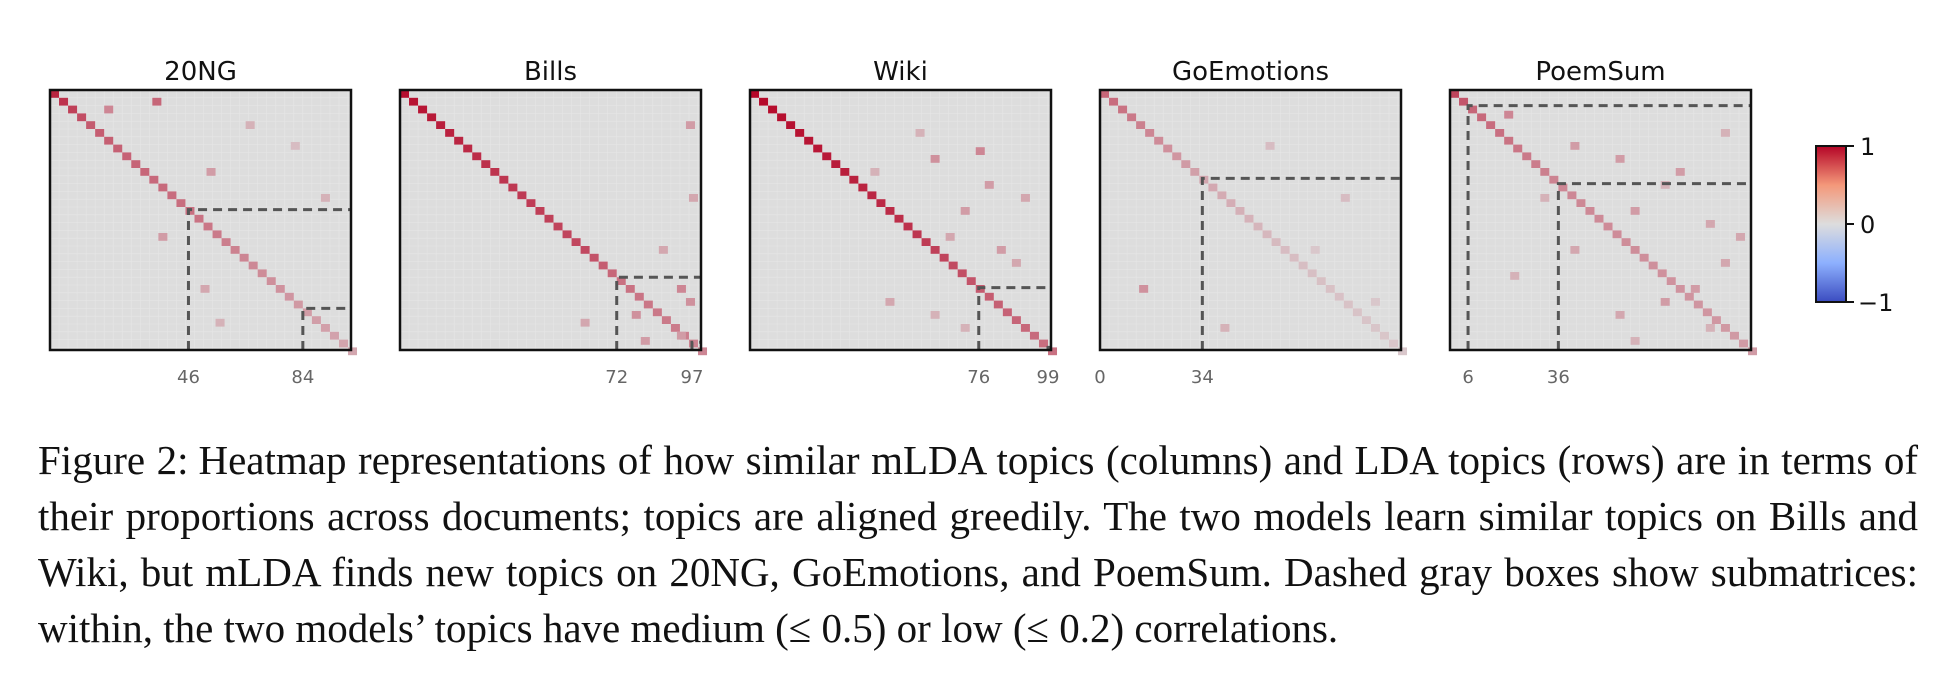 Image resolution: width=1950 pixels, height=696 pixels. I want to click on panel-title: 20NG, so click(200, 72).